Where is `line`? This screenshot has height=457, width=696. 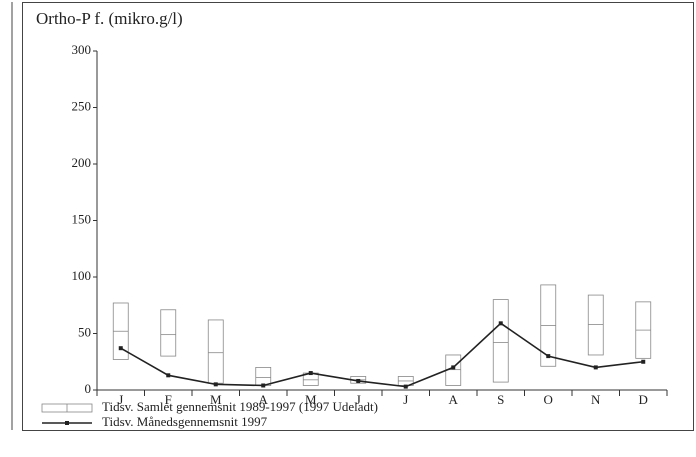 line is located at coordinates (382, 355).